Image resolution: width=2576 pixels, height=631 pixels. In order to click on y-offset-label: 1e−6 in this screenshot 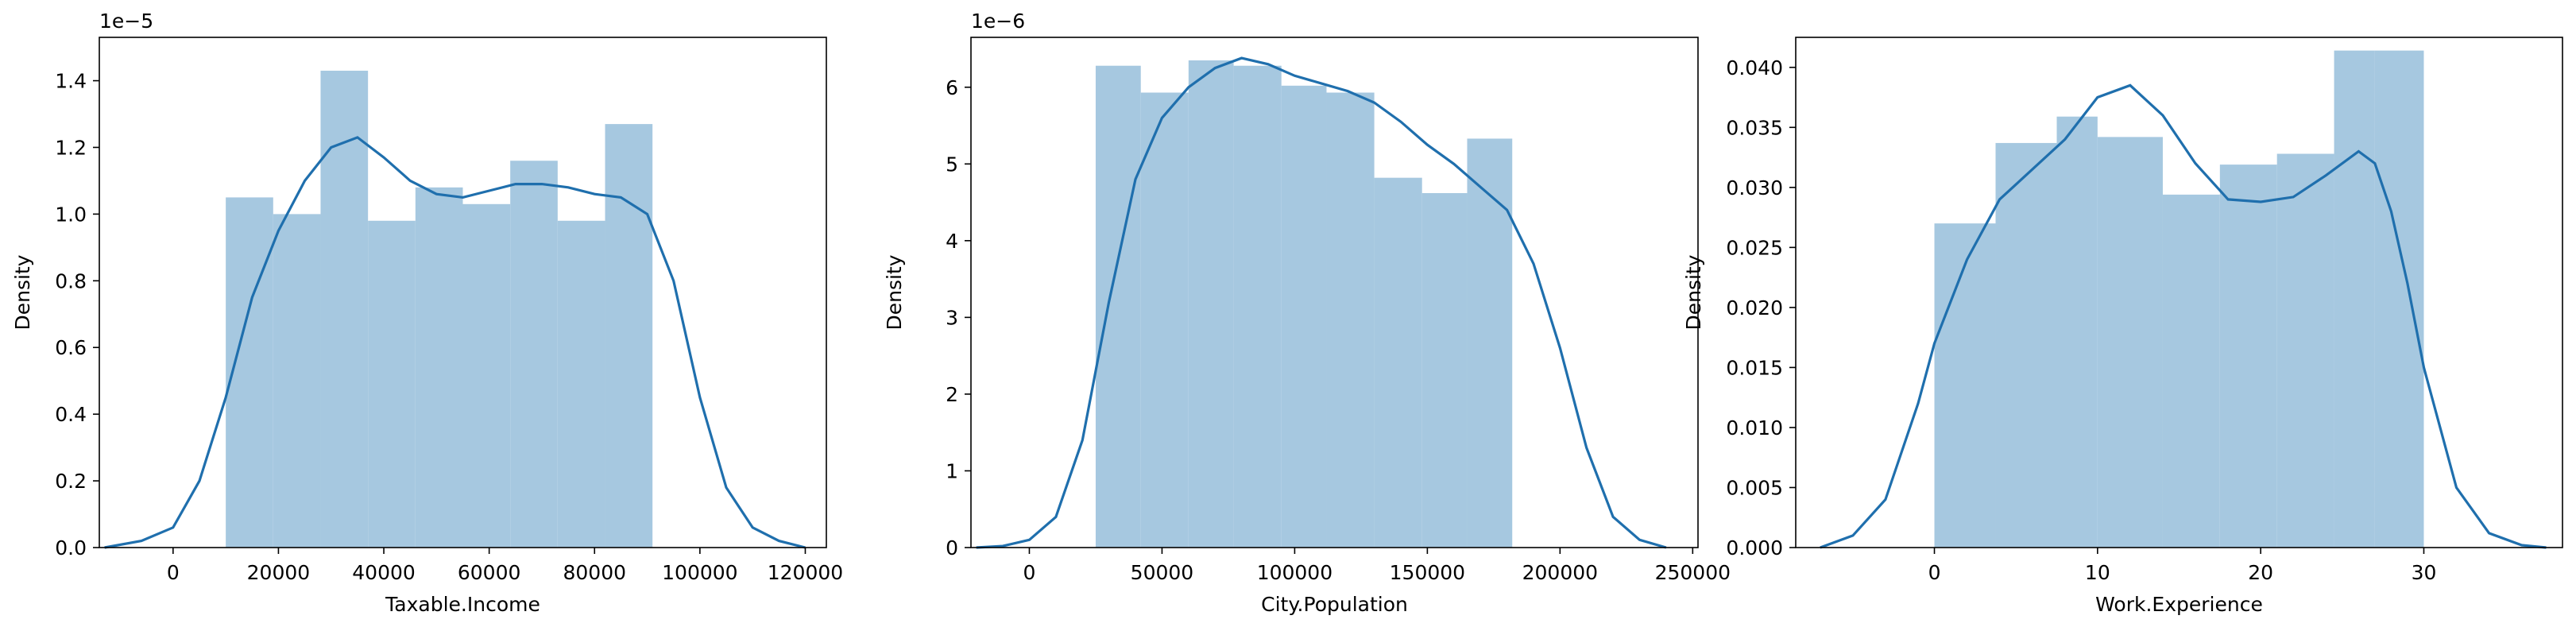, I will do `click(998, 21)`.